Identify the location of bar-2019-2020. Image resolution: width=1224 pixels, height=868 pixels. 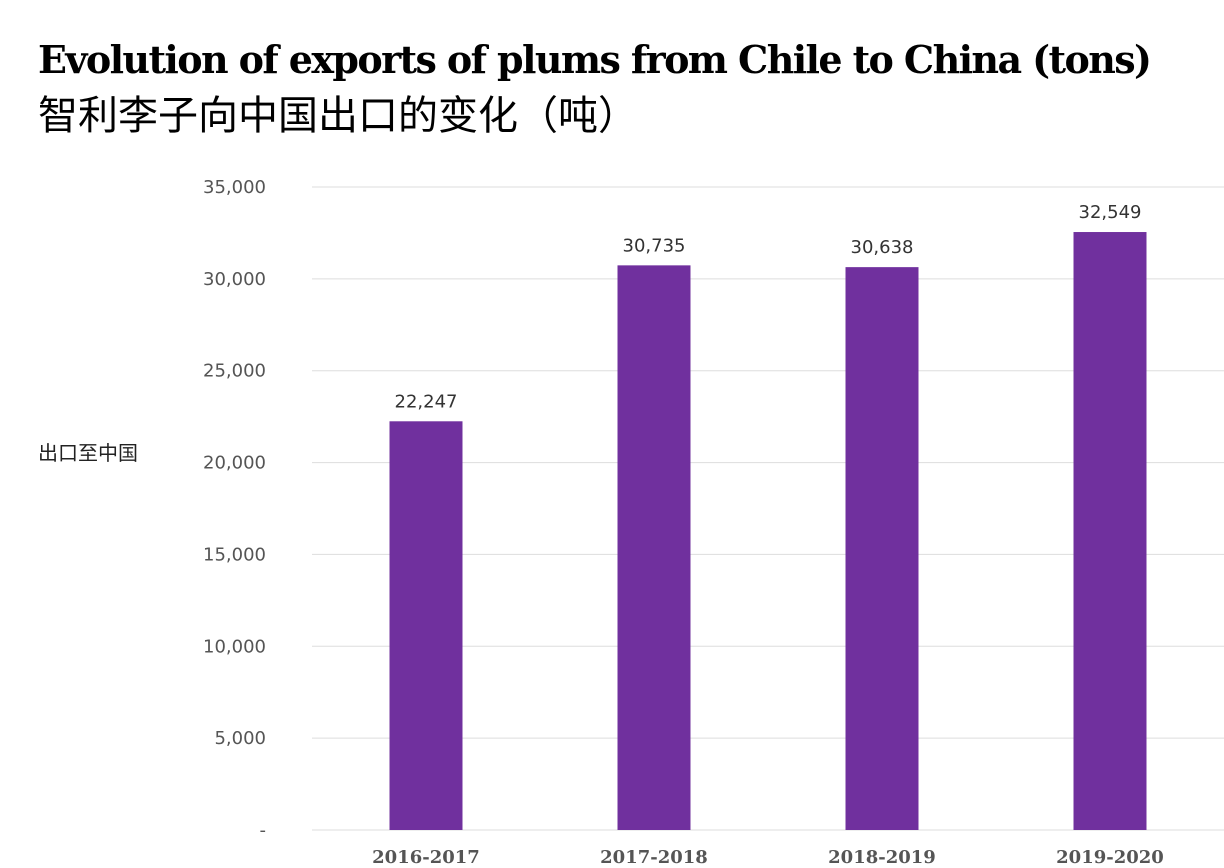
(1110, 531).